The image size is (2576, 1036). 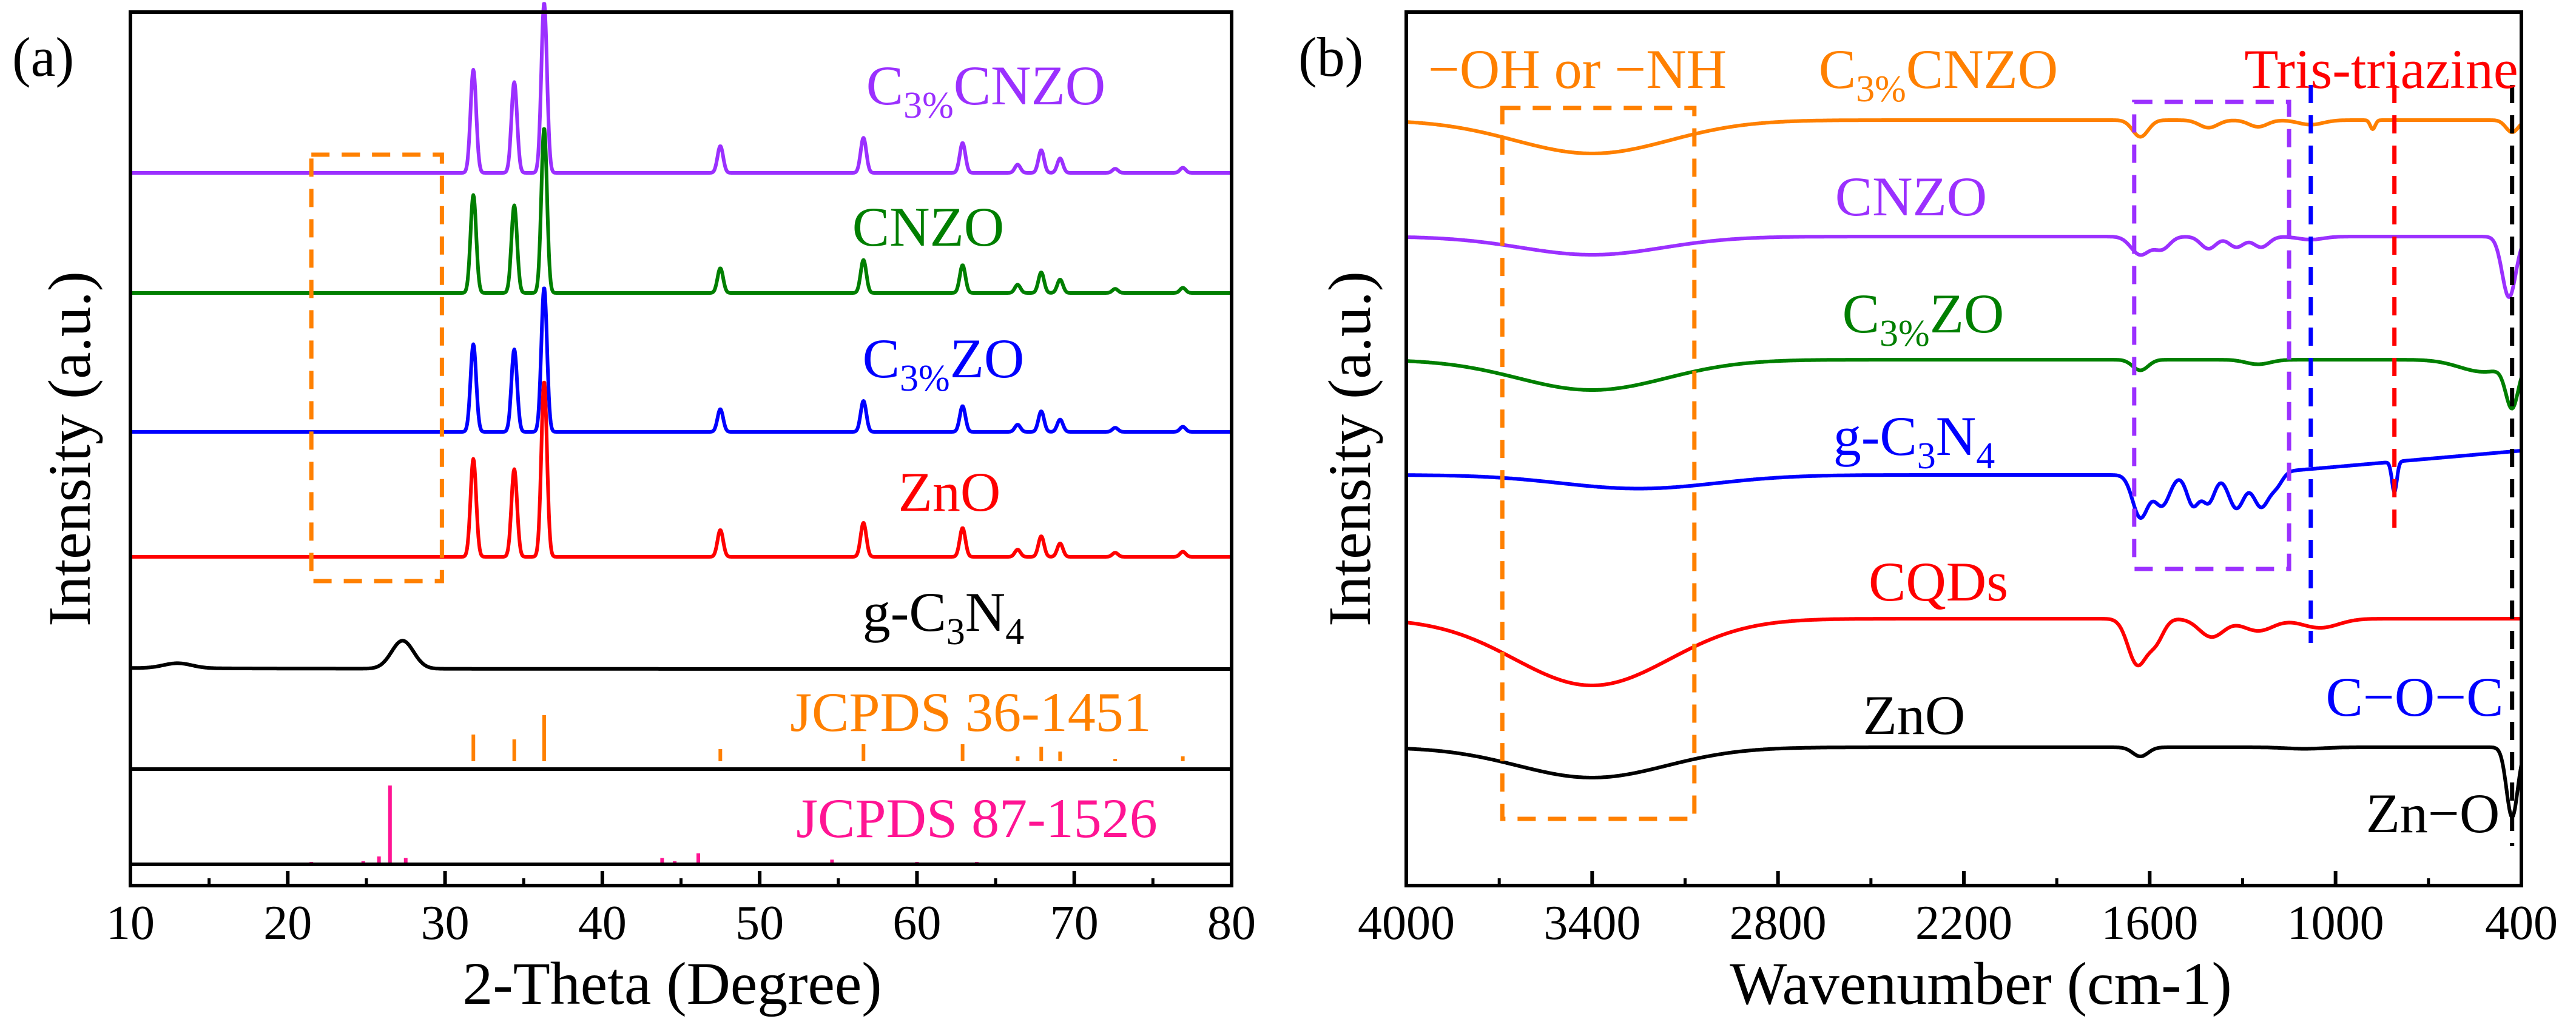 What do you see at coordinates (944, 617) in the screenshot?
I see `series-label-gc3n4-a: g-C3N4` at bounding box center [944, 617].